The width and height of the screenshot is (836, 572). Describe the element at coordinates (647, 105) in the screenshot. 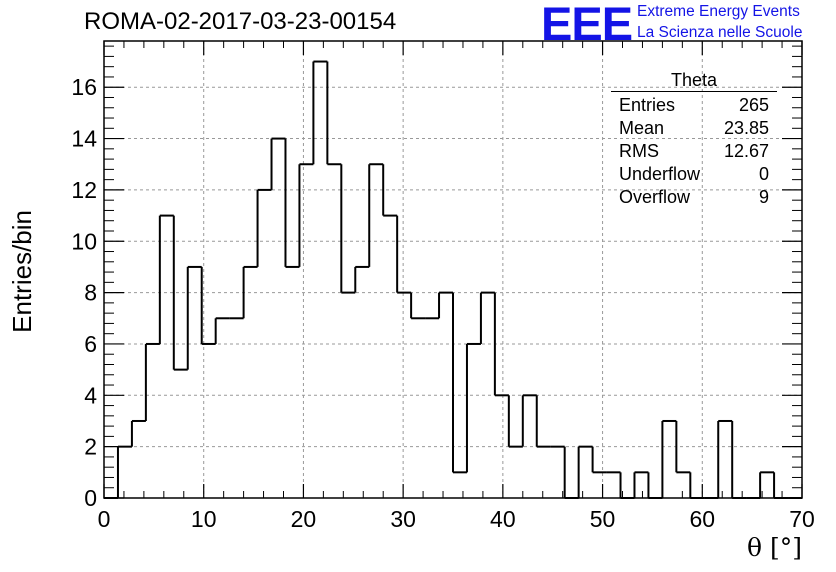

I see `stats-label: Entries` at that location.